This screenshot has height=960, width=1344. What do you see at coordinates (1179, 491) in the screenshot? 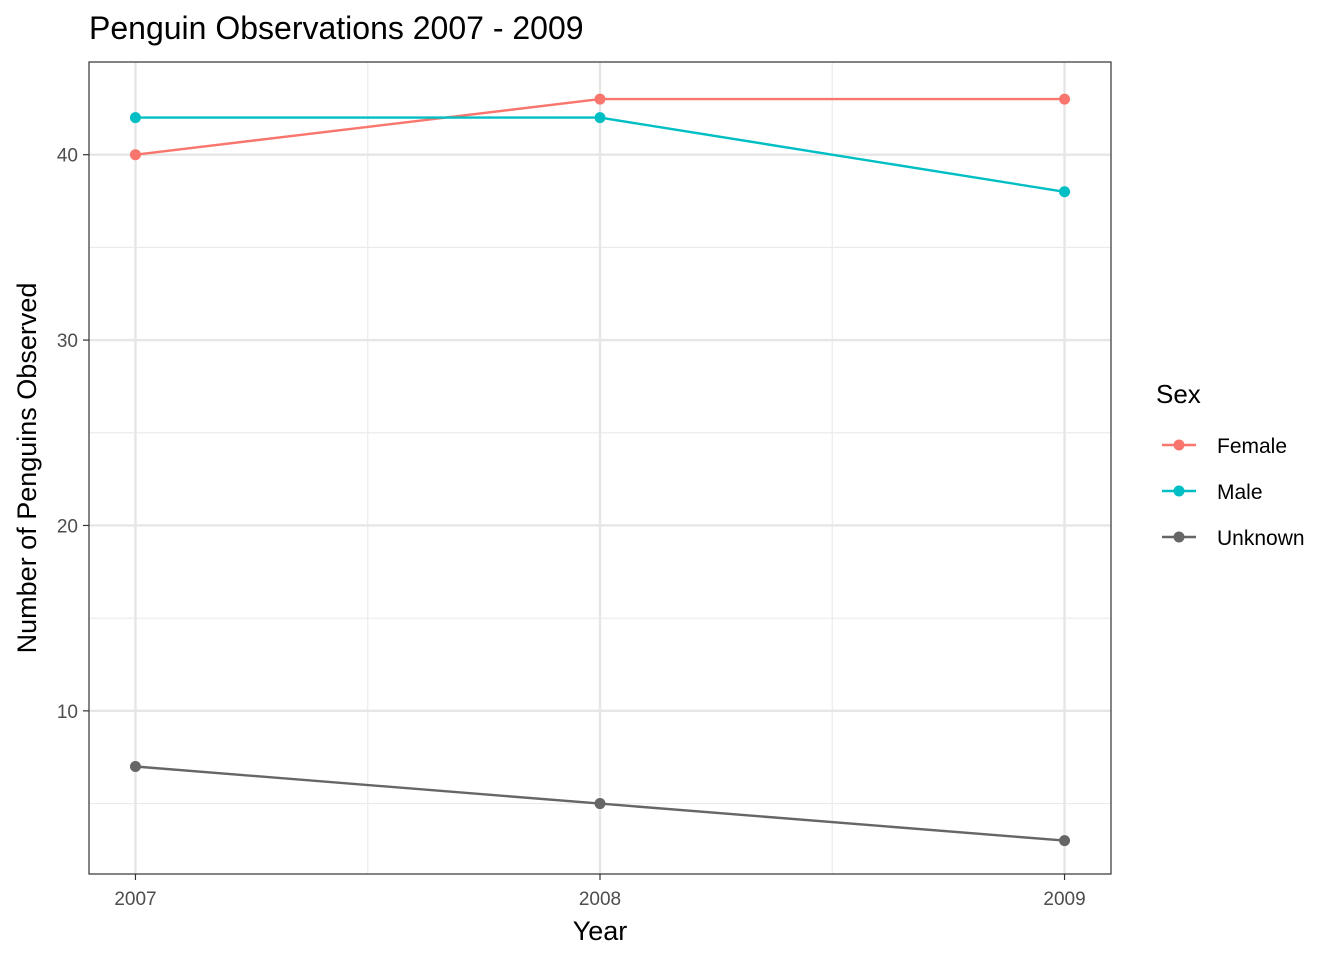
I see `legend-key-point-male` at bounding box center [1179, 491].